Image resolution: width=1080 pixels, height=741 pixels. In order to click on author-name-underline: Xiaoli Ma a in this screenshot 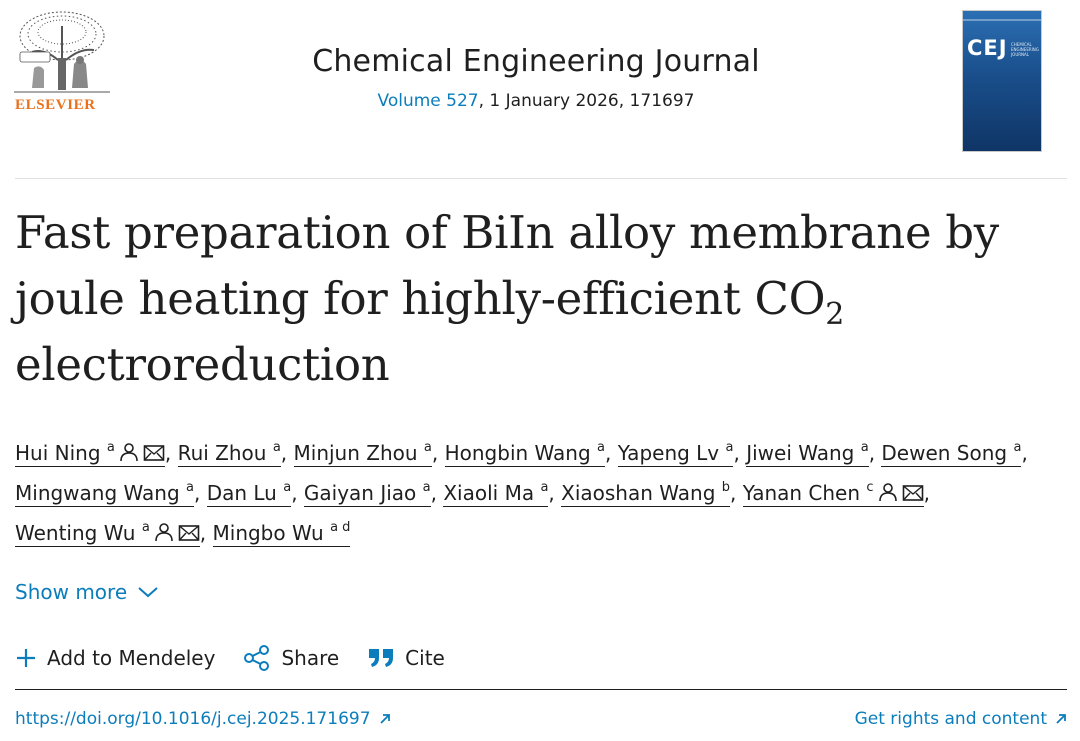, I will do `click(496, 494)`.